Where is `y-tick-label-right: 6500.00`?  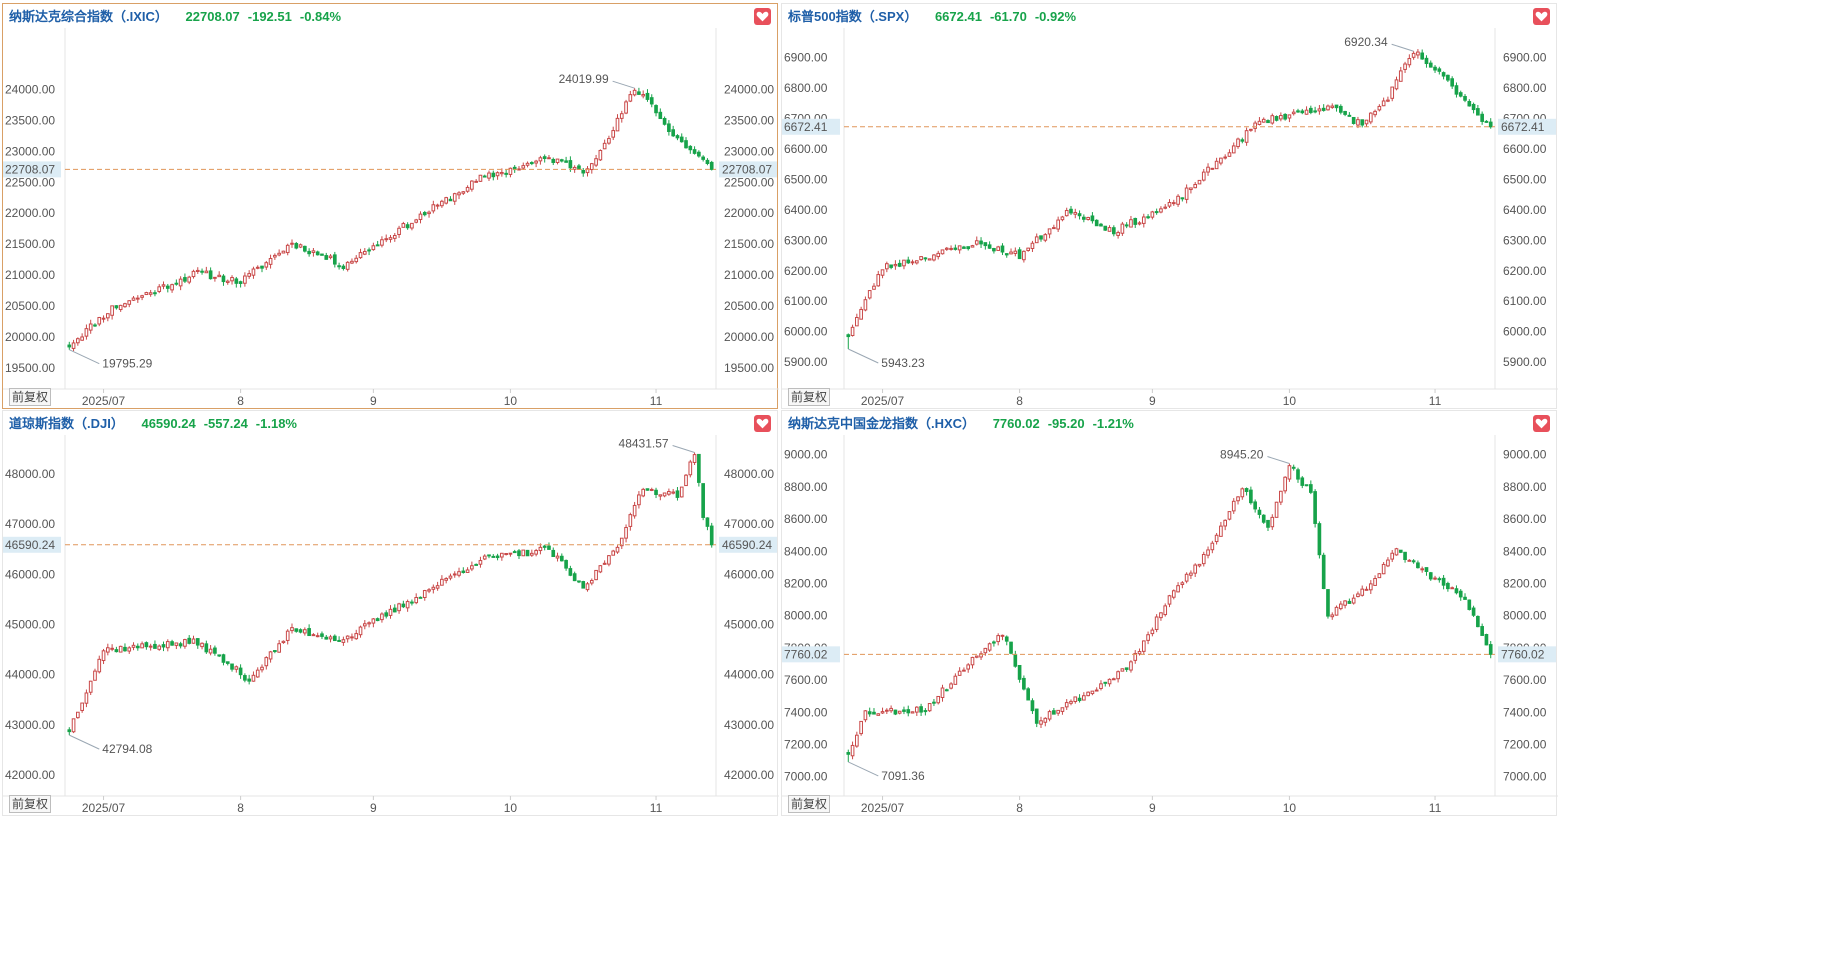 y-tick-label-right: 6500.00 is located at coordinates (1525, 179).